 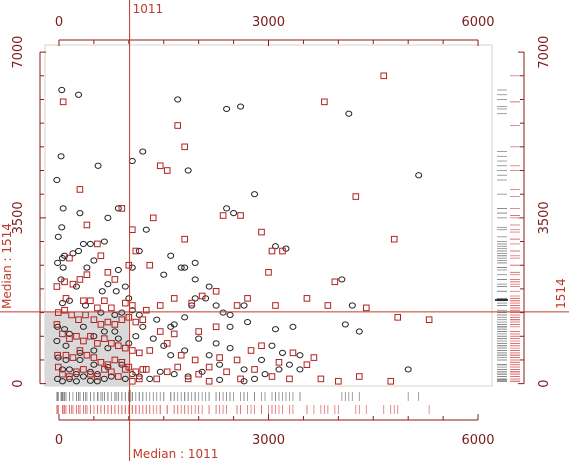 I want to click on top-x-tick-label: 3000, so click(x=268, y=22).